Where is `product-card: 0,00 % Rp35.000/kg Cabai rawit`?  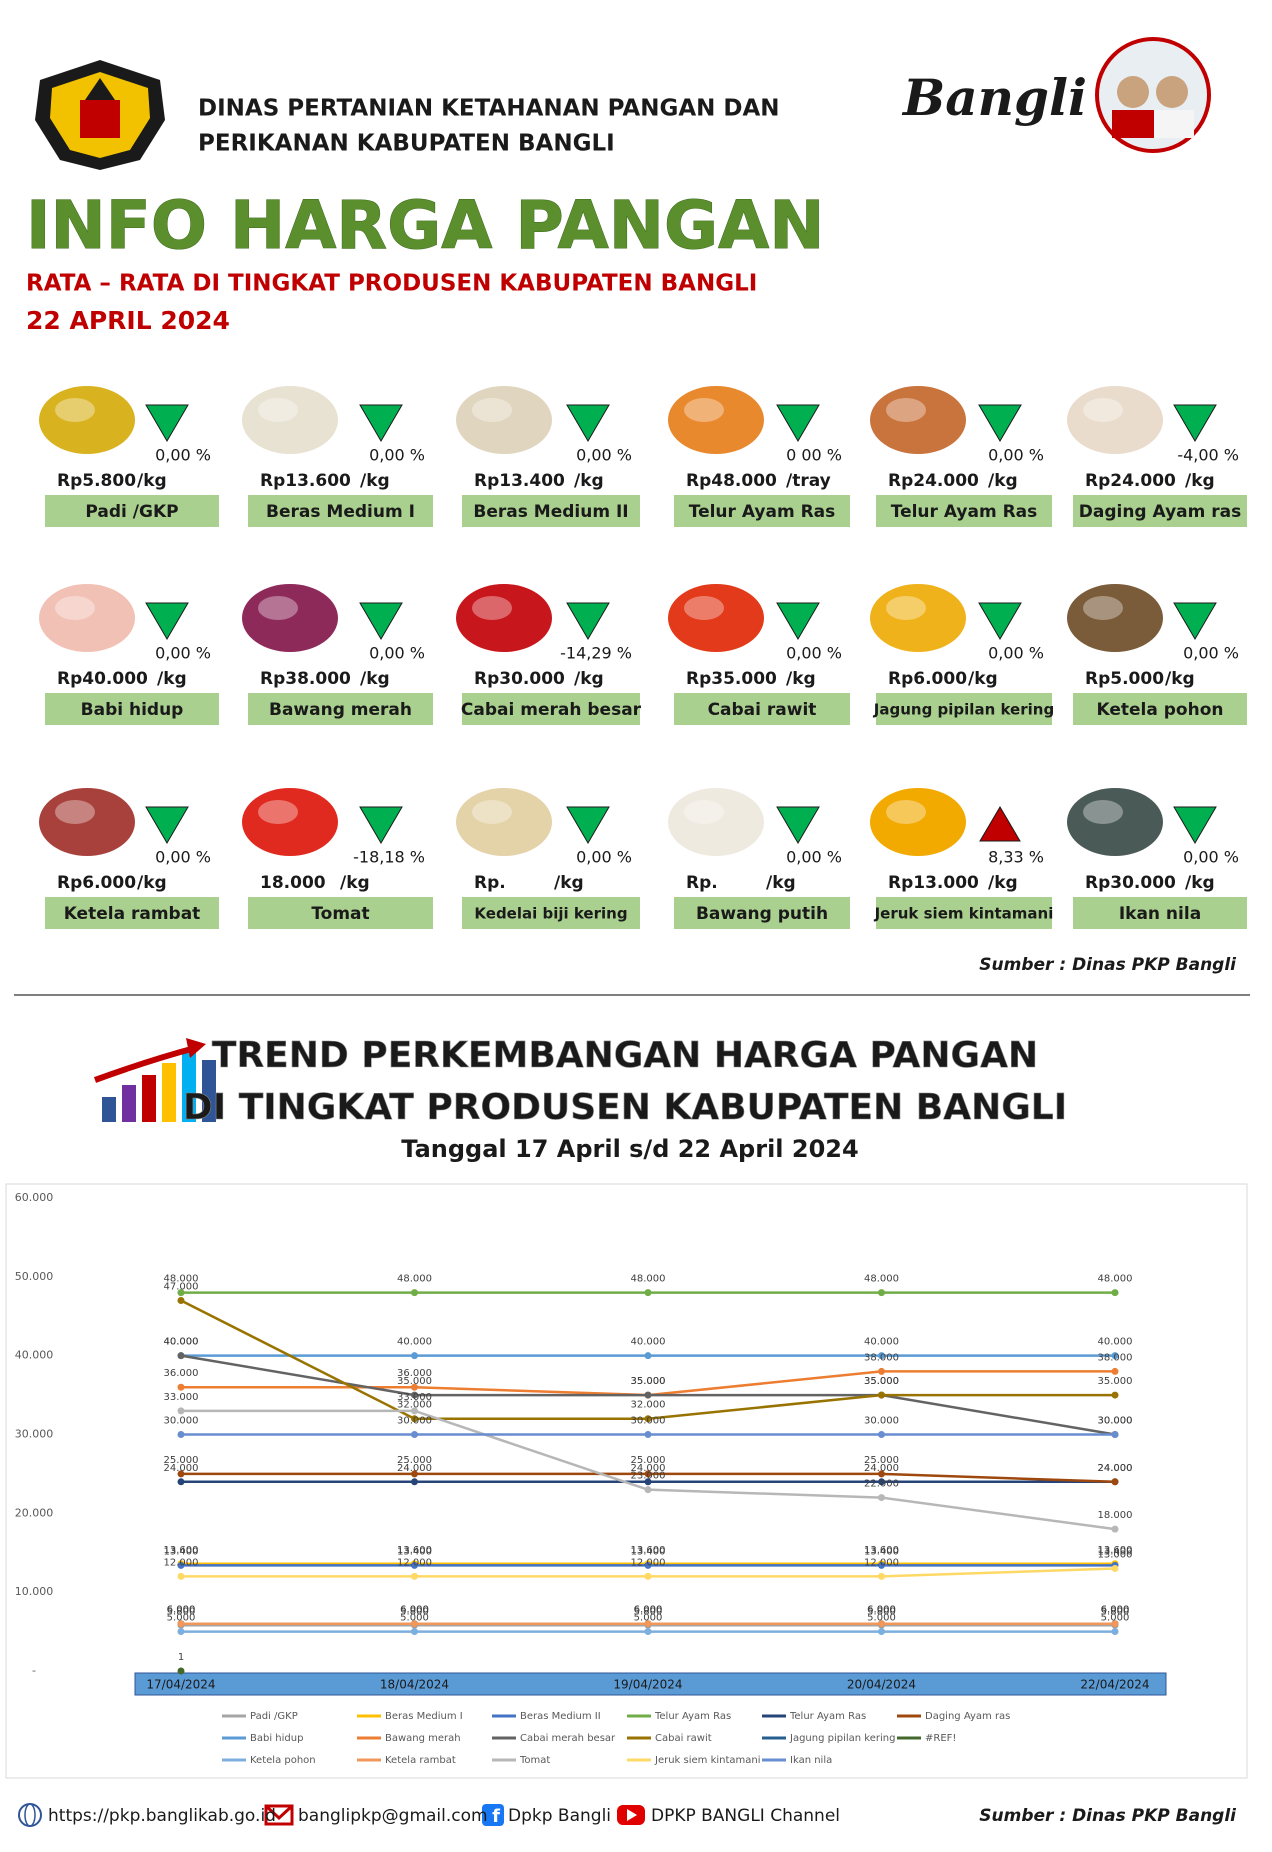
product-card: 0,00 % Rp35.000/kg Cabai rawit is located at coordinates (759, 654).